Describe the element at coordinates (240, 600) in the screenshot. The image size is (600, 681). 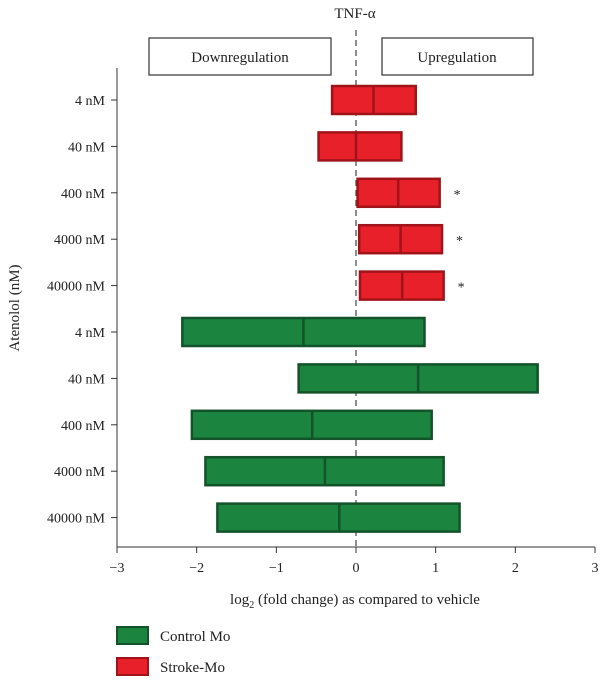
I see `x-axis-title-prefix: log` at that location.